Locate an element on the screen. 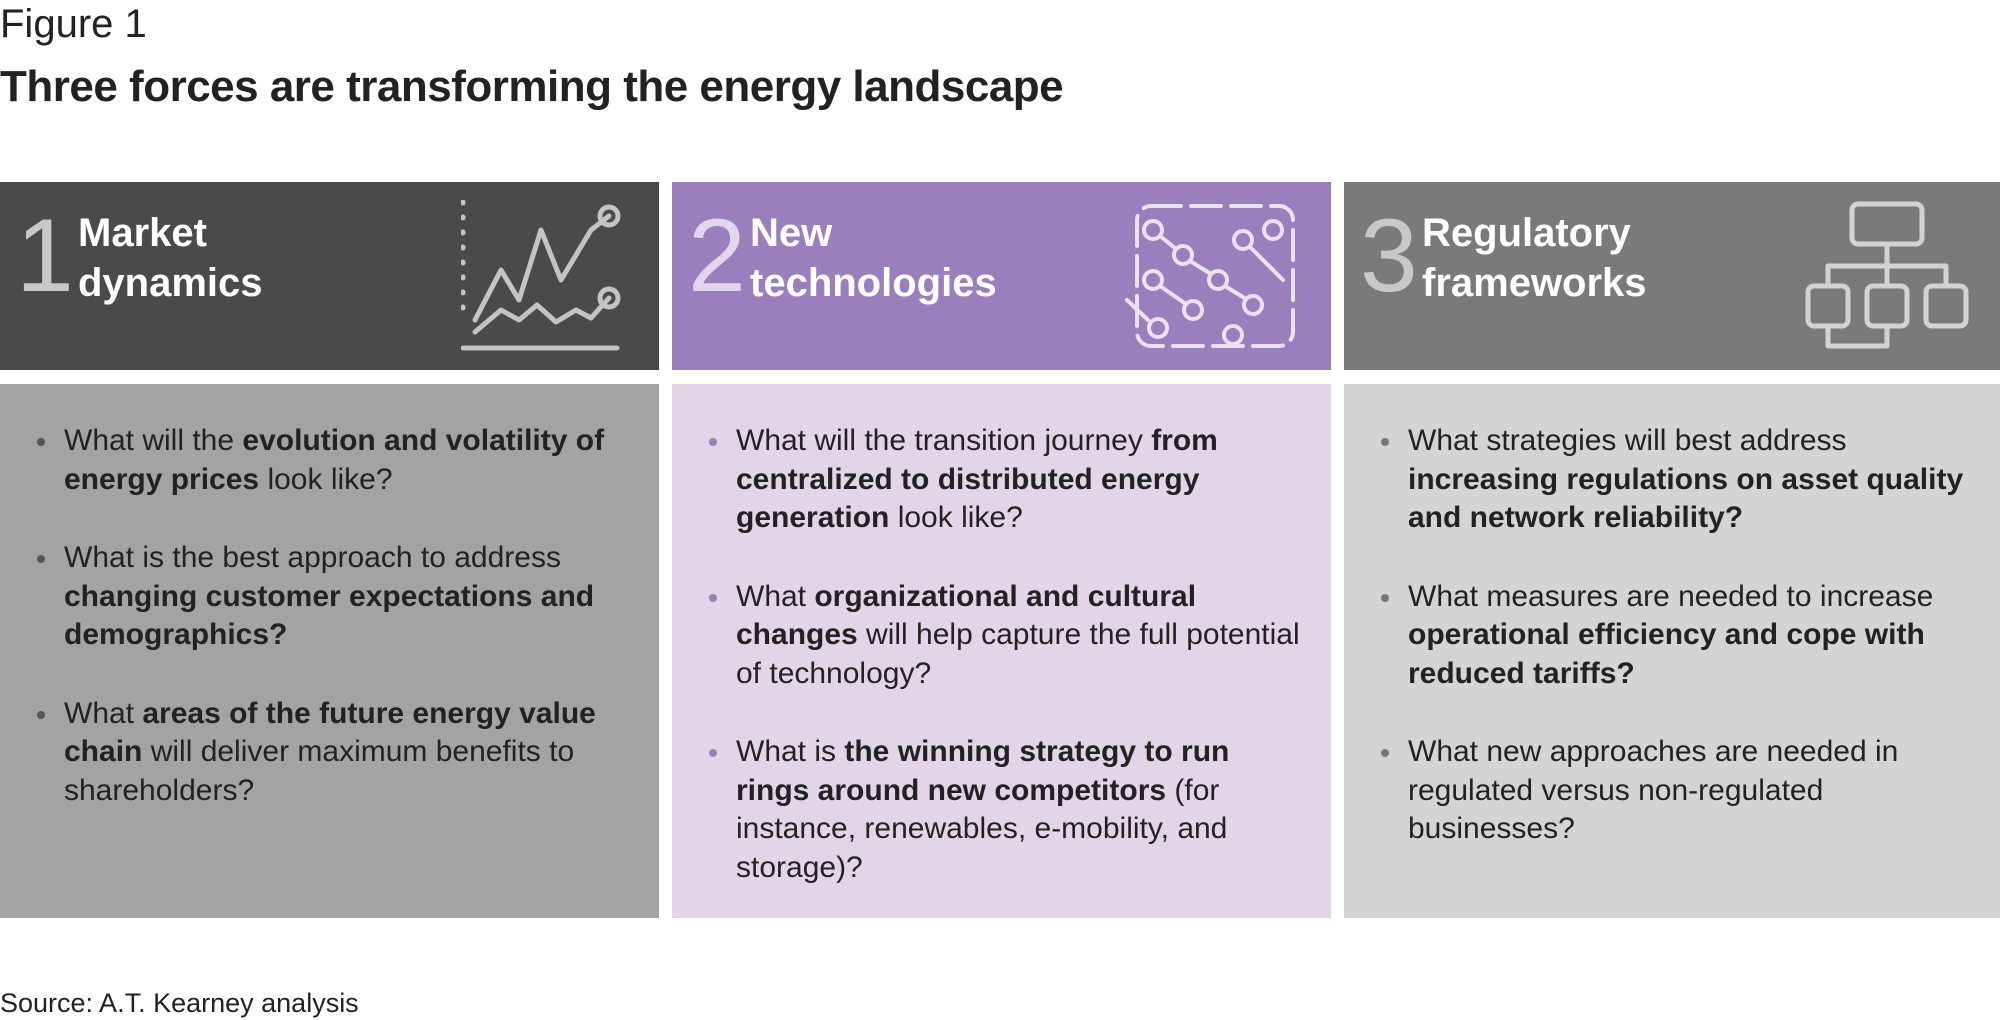  column-number: 3 is located at coordinates (1389, 256).